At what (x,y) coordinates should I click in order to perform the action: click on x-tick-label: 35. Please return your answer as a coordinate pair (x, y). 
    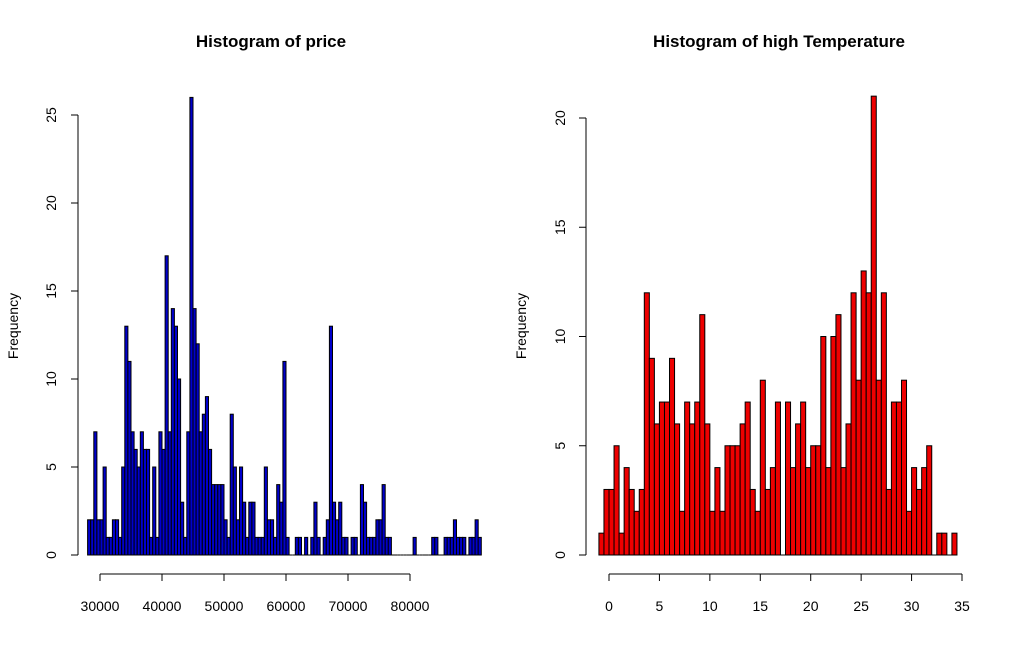
    Looking at the image, I should click on (962, 606).